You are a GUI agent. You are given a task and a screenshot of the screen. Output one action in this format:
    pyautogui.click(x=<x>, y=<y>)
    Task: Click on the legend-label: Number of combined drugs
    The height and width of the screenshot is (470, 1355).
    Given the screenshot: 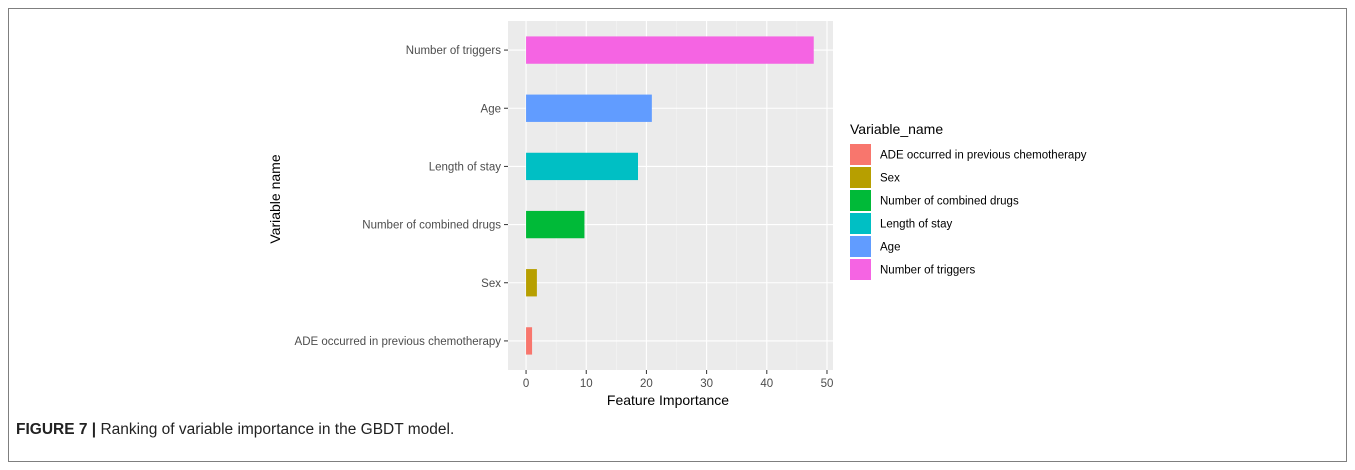 What is the action you would take?
    pyautogui.click(x=949, y=202)
    